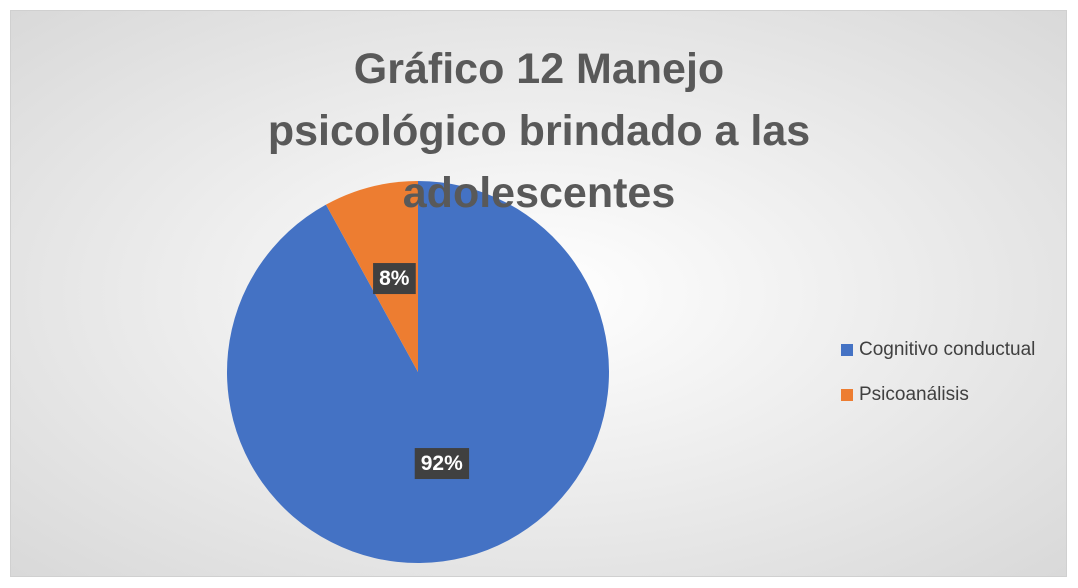 The height and width of the screenshot is (588, 1078). Describe the element at coordinates (371, 276) in the screenshot. I see `pie-slice` at that location.